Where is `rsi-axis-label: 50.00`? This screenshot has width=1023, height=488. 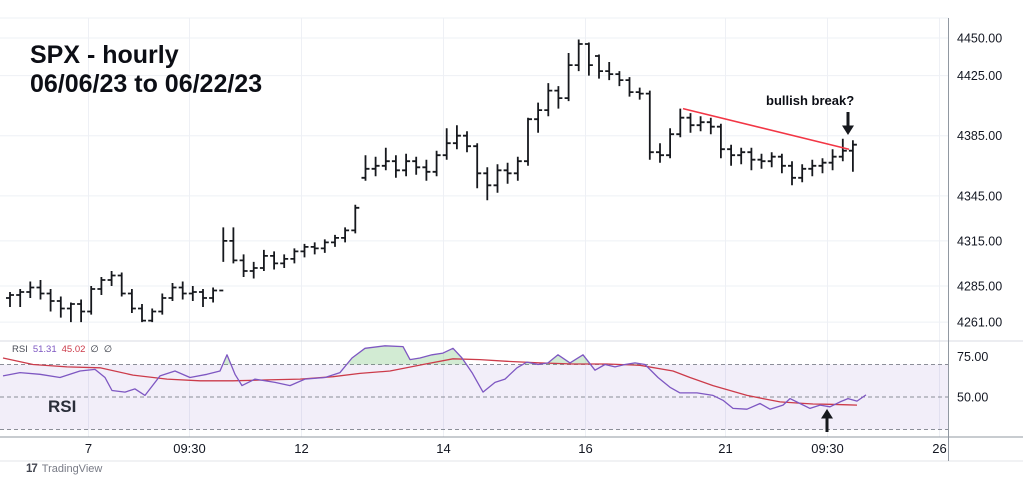
rsi-axis-label: 50.00 is located at coordinates (972, 398).